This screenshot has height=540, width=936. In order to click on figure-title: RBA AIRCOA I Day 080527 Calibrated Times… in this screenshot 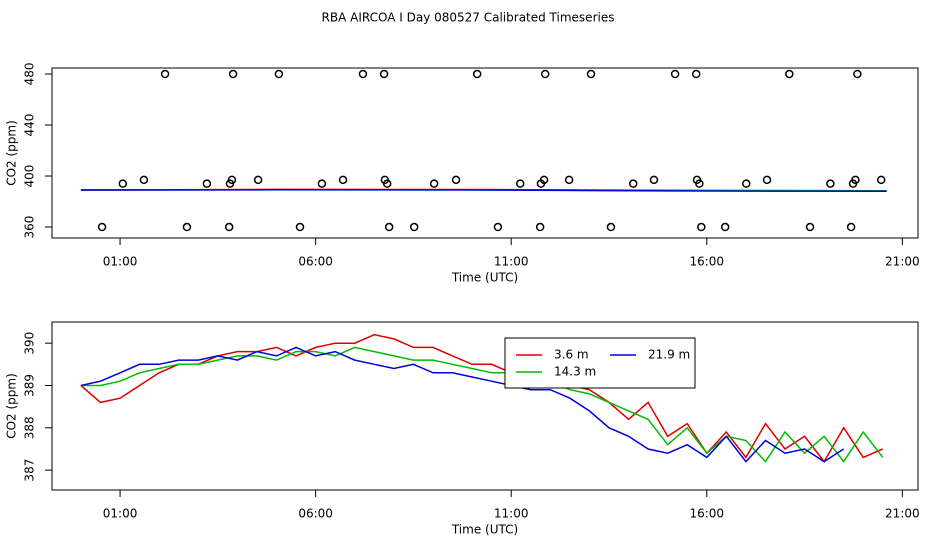, I will do `click(468, 18)`.